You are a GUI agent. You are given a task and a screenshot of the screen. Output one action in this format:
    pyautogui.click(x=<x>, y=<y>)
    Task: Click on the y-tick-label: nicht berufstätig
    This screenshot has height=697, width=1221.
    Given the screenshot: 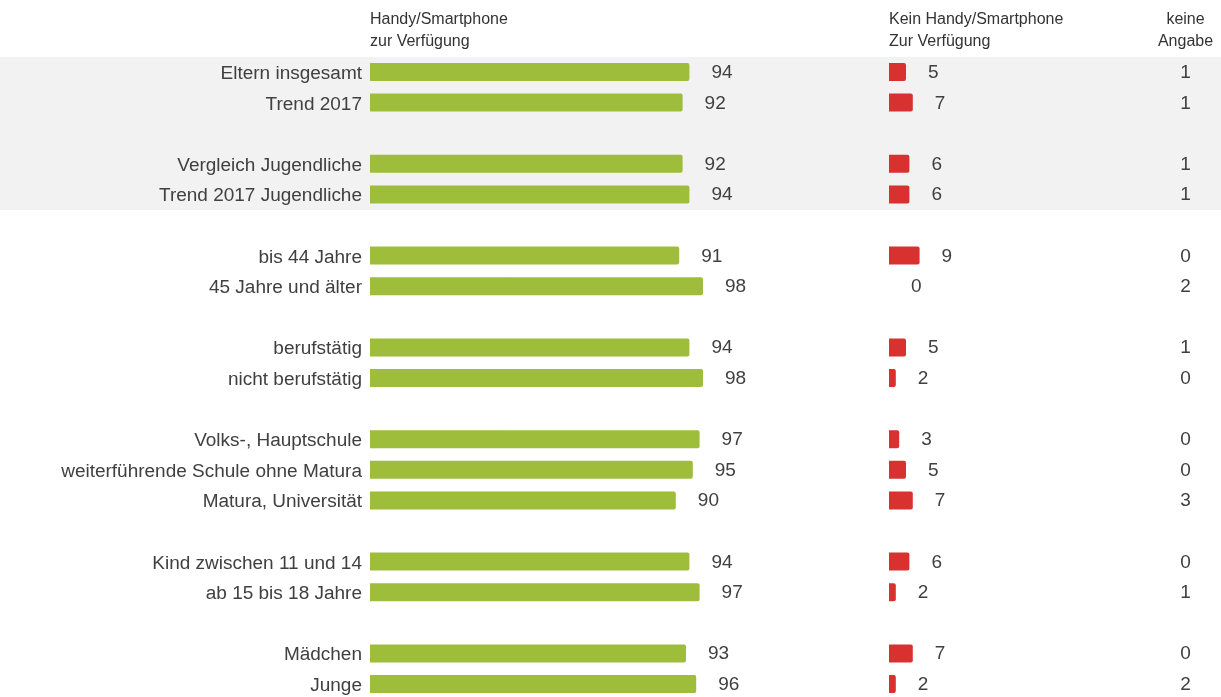 What is the action you would take?
    pyautogui.click(x=294, y=379)
    